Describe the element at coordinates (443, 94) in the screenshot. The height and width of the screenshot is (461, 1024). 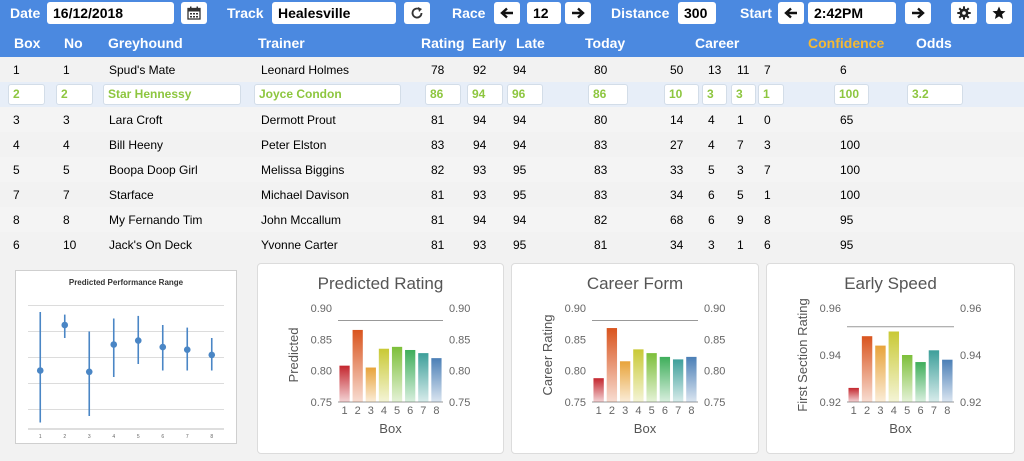
I see `cell-rating: 86` at that location.